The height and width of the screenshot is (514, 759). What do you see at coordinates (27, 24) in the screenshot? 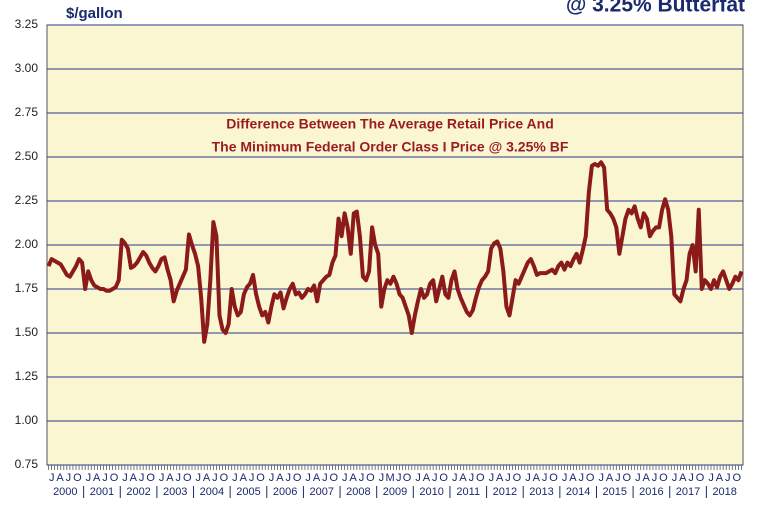
I see `y-tick-label: 3.25` at bounding box center [27, 24].